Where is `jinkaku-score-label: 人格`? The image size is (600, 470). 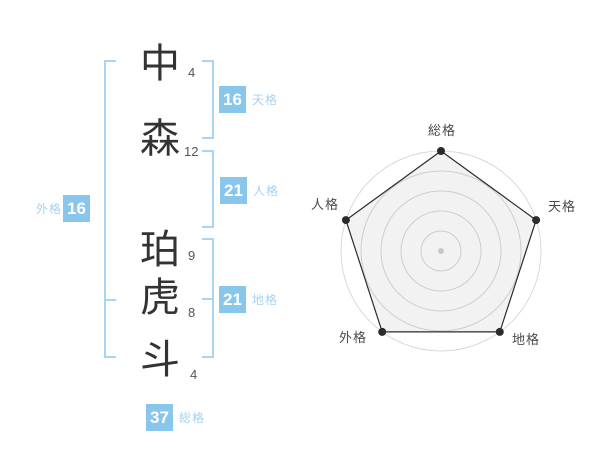 jinkaku-score-label: 人格 is located at coordinates (266, 191).